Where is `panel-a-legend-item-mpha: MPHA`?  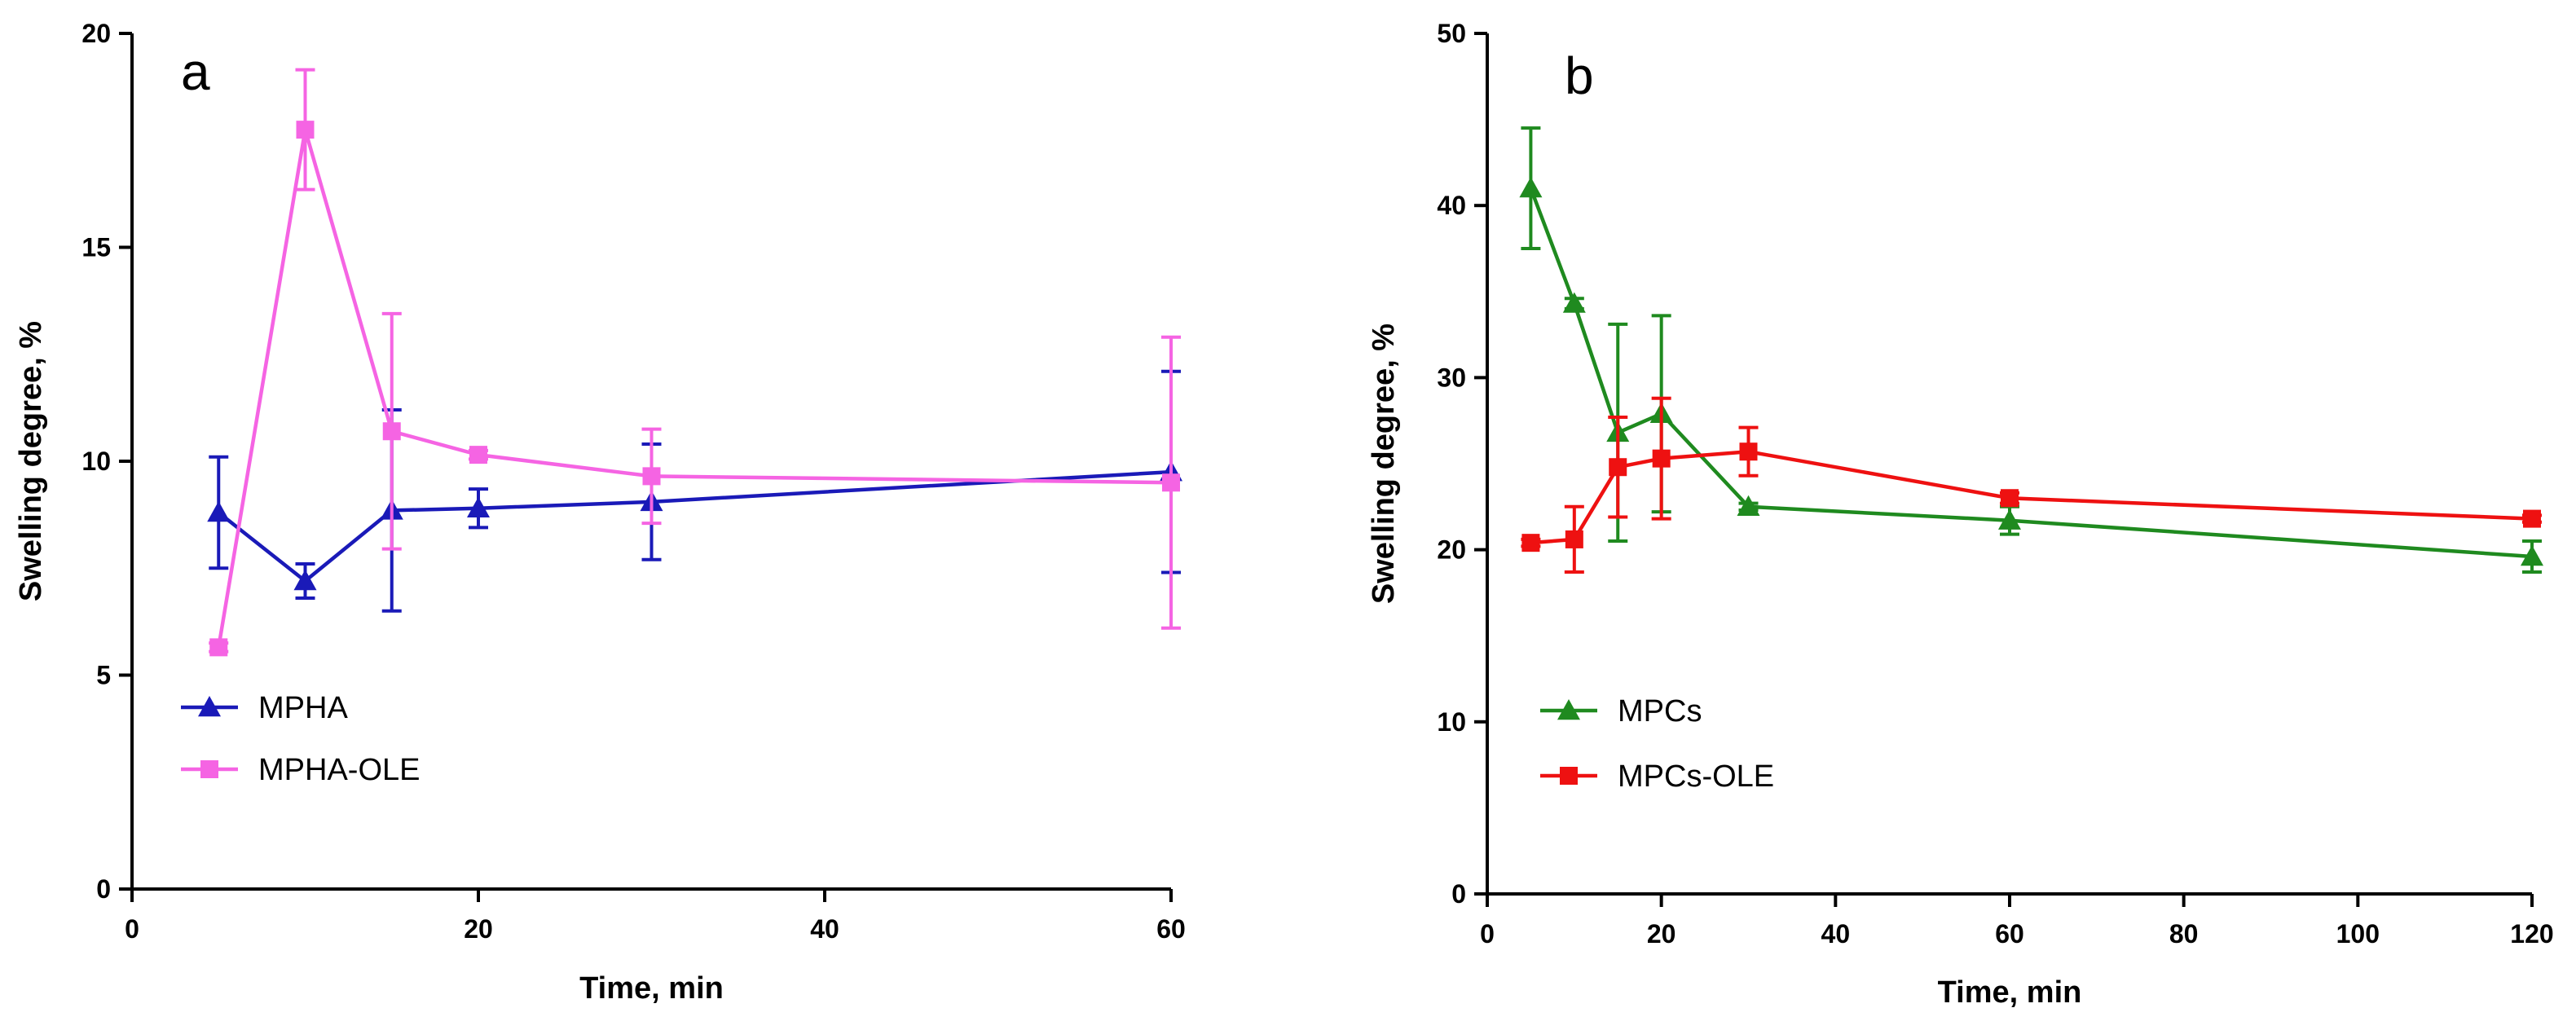
panel-a-legend-item-mpha: MPHA is located at coordinates (264, 708).